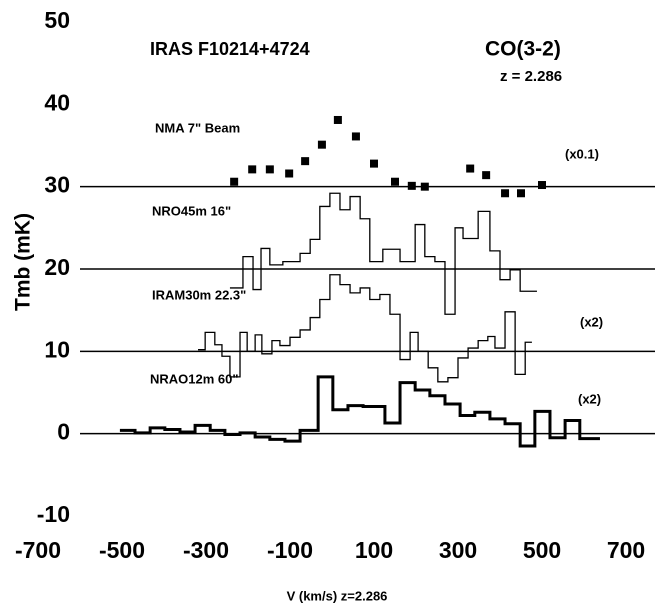 The image size is (663, 609). I want to click on y-tick-label: 10, so click(57, 349).